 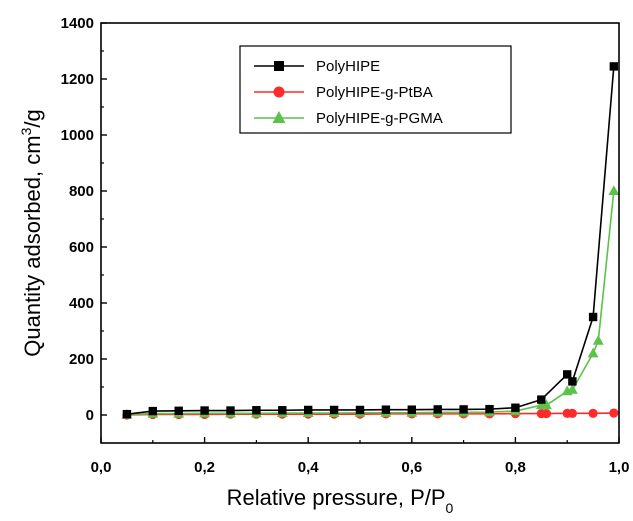 What do you see at coordinates (81, 191) in the screenshot?
I see `y-tick-label: 800` at bounding box center [81, 191].